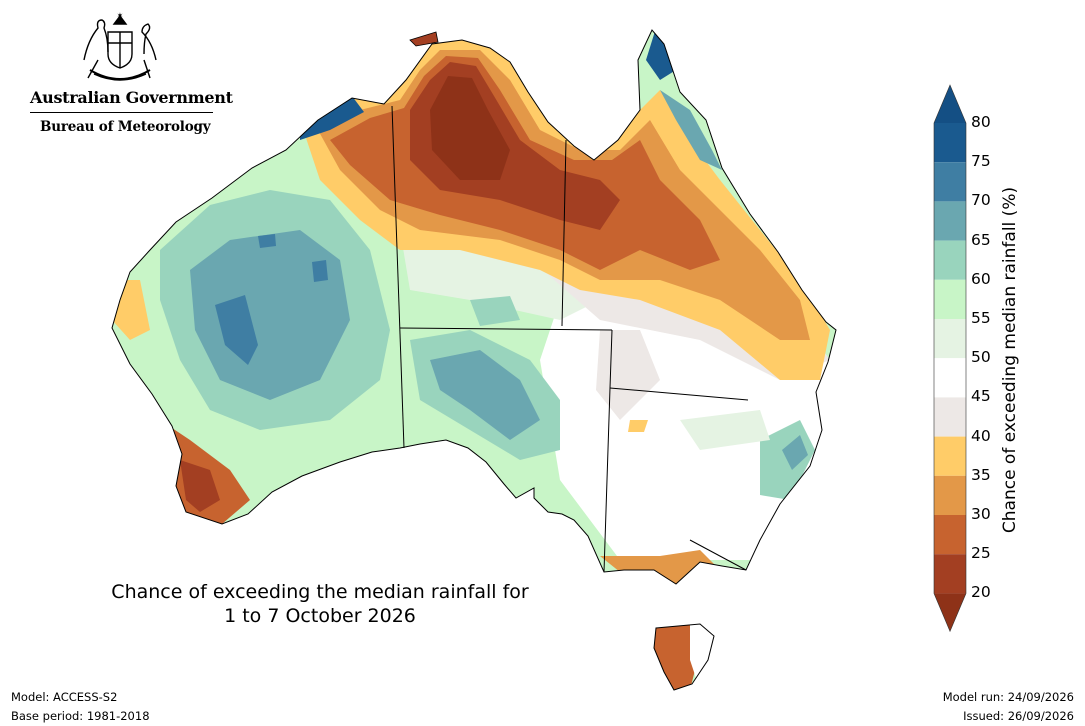 The height and width of the screenshot is (726, 1085). Describe the element at coordinates (981, 396) in the screenshot. I see `colorbar-tick-label: 45` at that location.